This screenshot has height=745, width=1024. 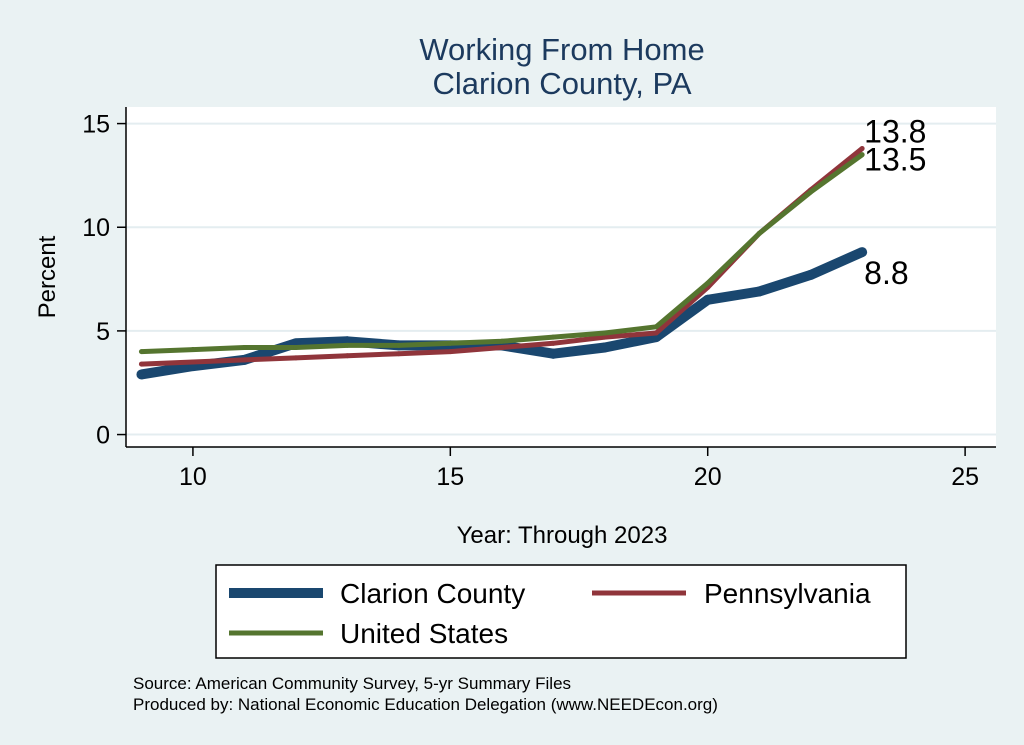 What do you see at coordinates (424, 633) in the screenshot?
I see `legend-label-united-states: United States` at bounding box center [424, 633].